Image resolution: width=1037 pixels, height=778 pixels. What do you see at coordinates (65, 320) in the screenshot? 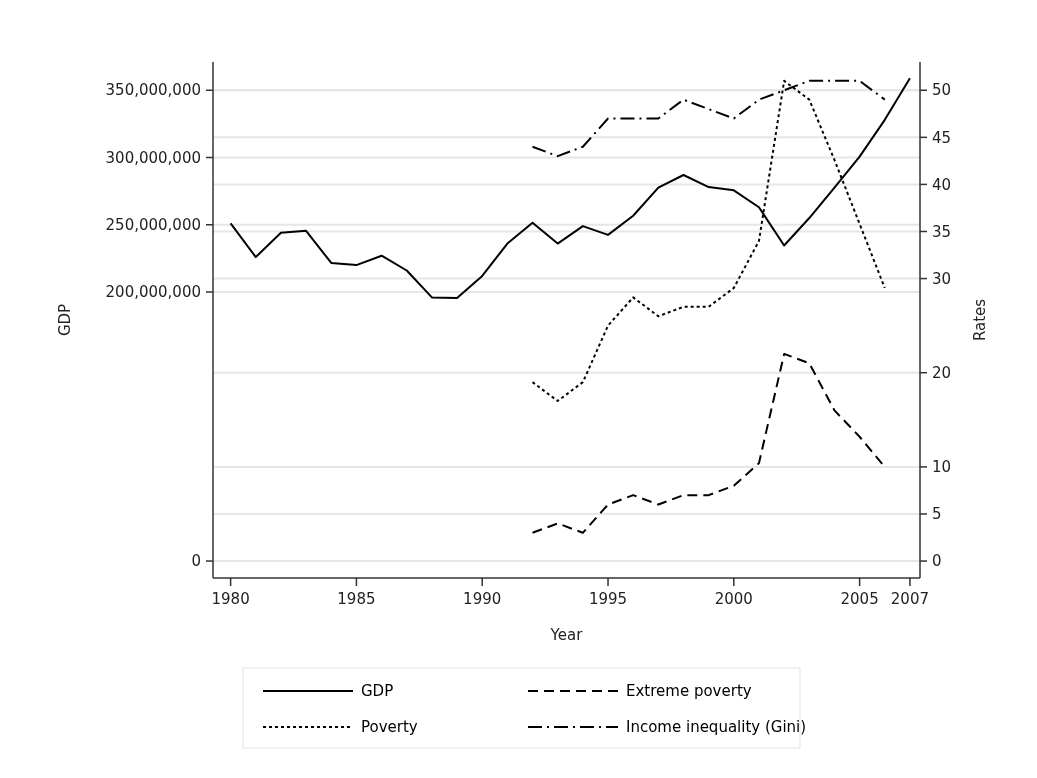
I see `y-axis-title: GDP` at bounding box center [65, 320].